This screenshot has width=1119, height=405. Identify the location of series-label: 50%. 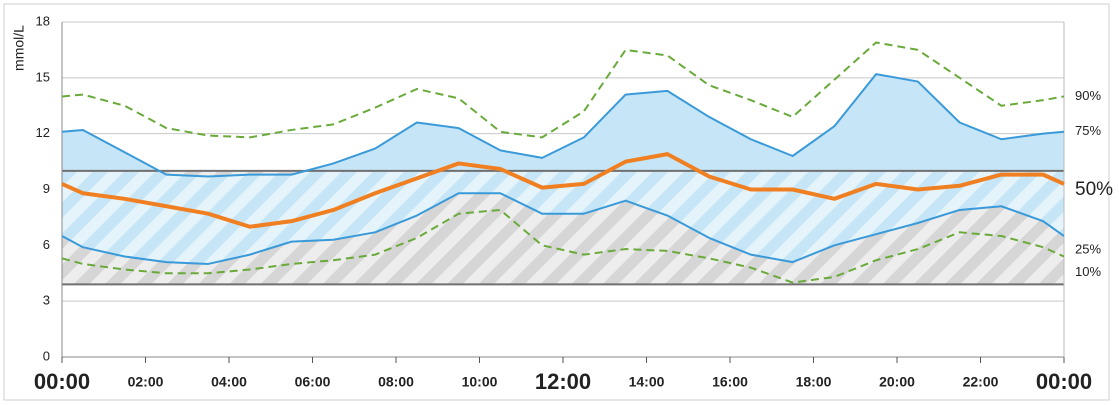
(1094, 189).